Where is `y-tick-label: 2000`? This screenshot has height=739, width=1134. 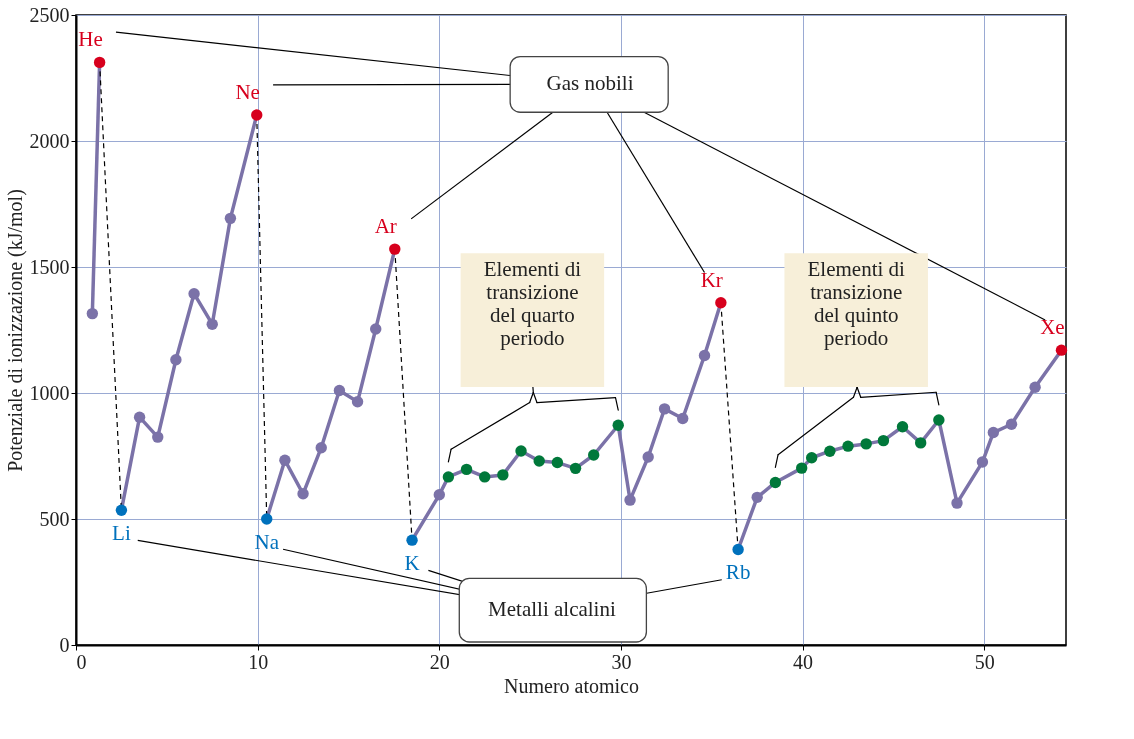 y-tick-label: 2000 is located at coordinates (49, 140).